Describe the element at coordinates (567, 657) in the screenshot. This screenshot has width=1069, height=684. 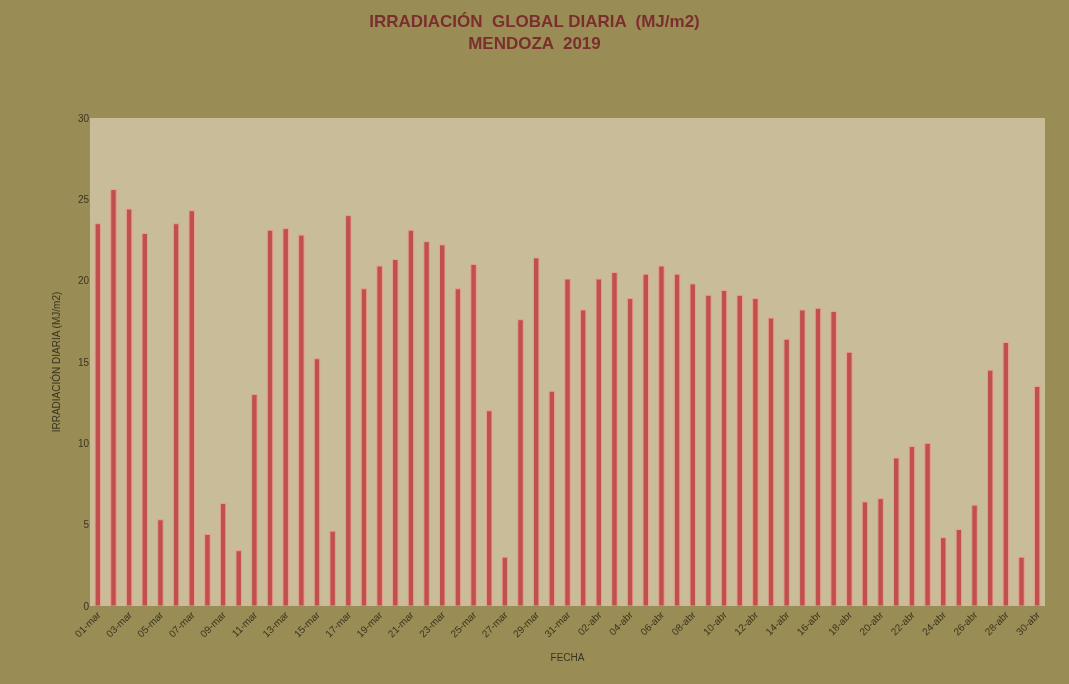
I see `x-axis-title: FECHA` at that location.